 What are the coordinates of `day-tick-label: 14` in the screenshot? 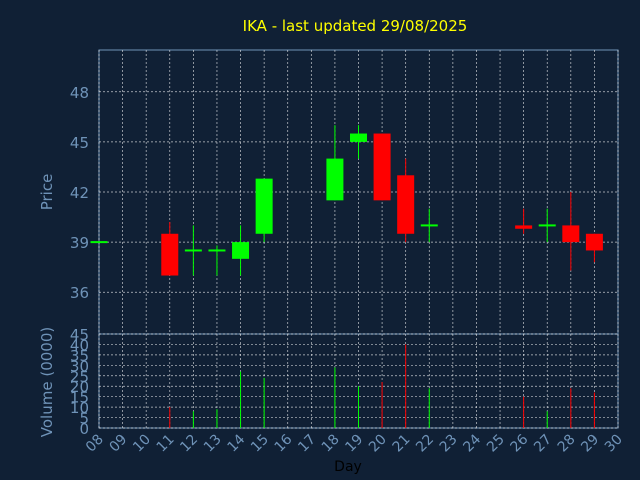 It's located at (236, 443).